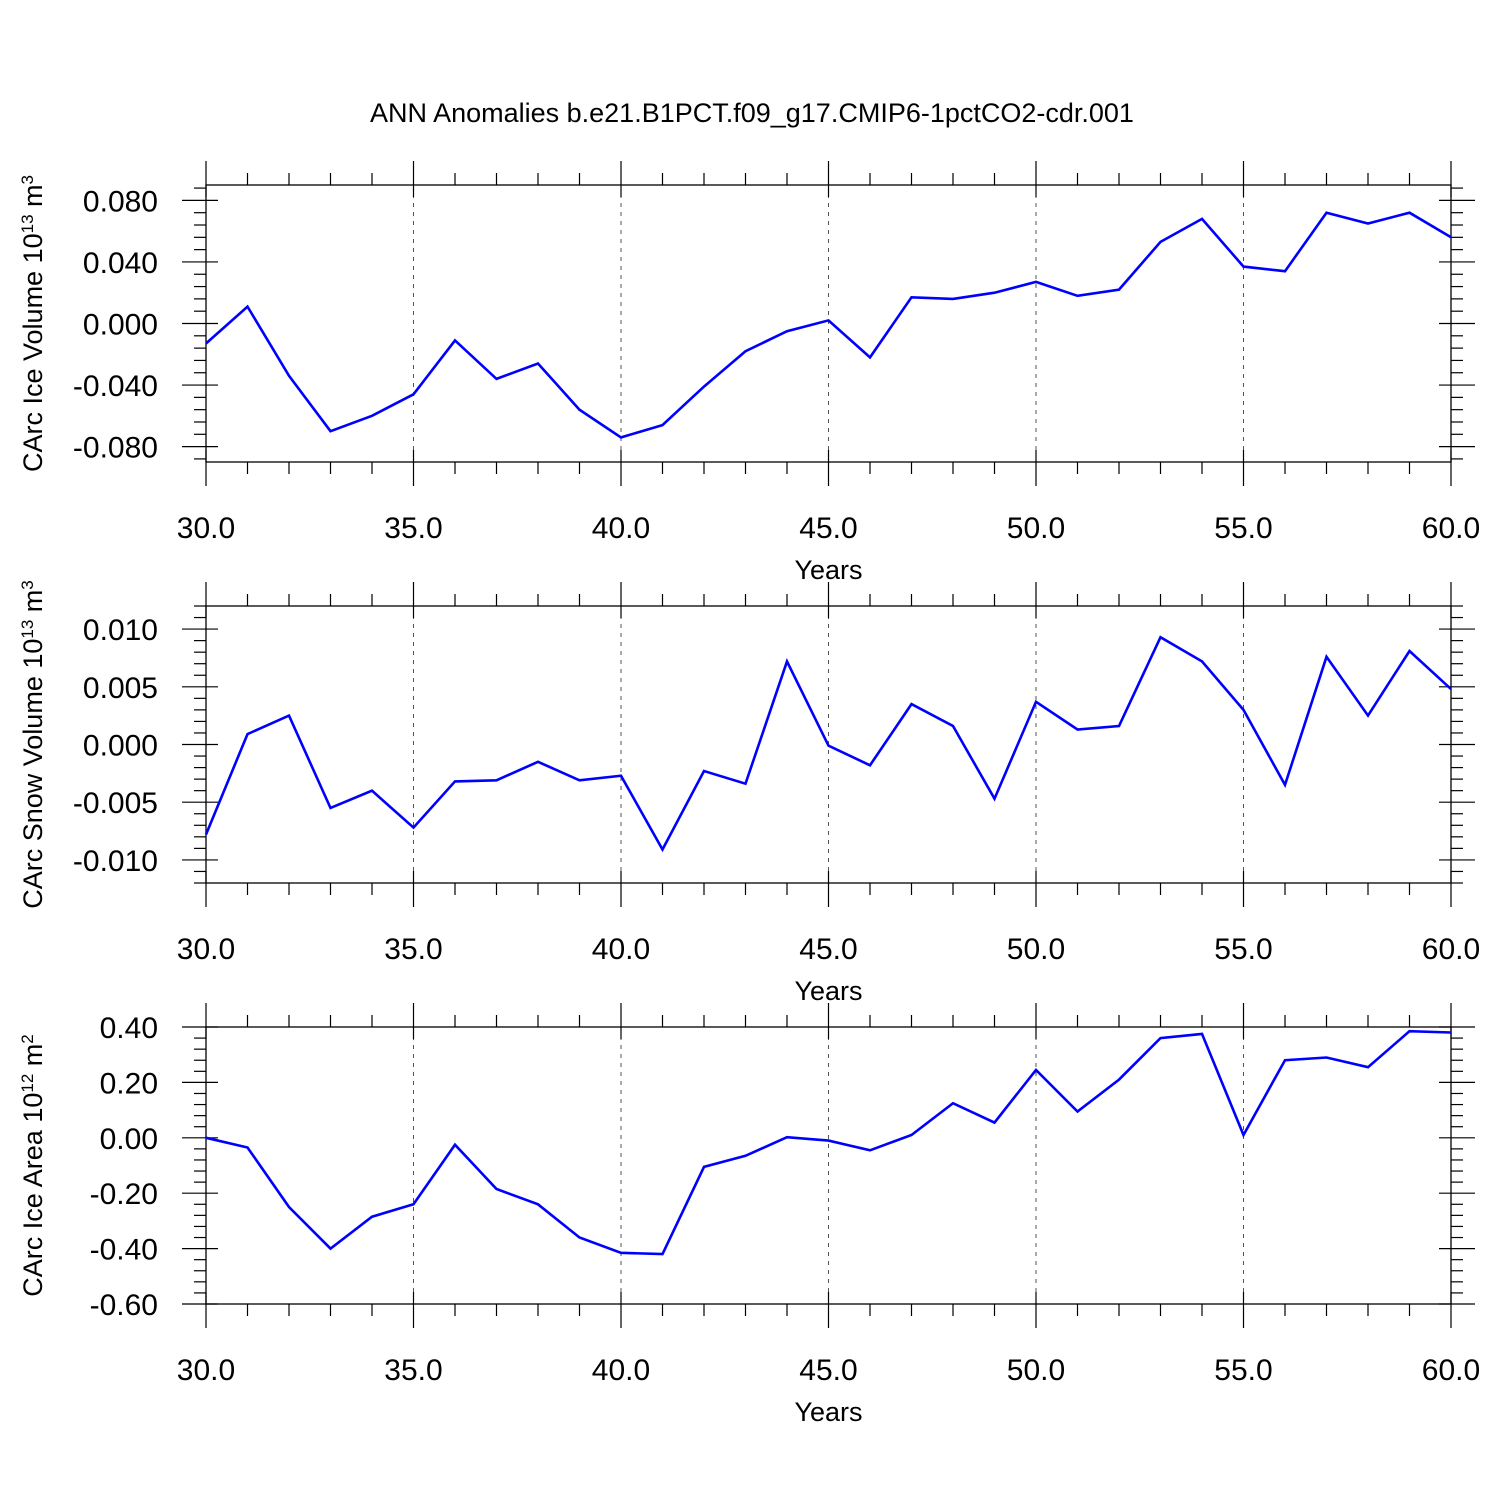 The width and height of the screenshot is (1500, 1500). Describe the element at coordinates (120, 688) in the screenshot. I see `y-tick-label: 0.005` at that location.